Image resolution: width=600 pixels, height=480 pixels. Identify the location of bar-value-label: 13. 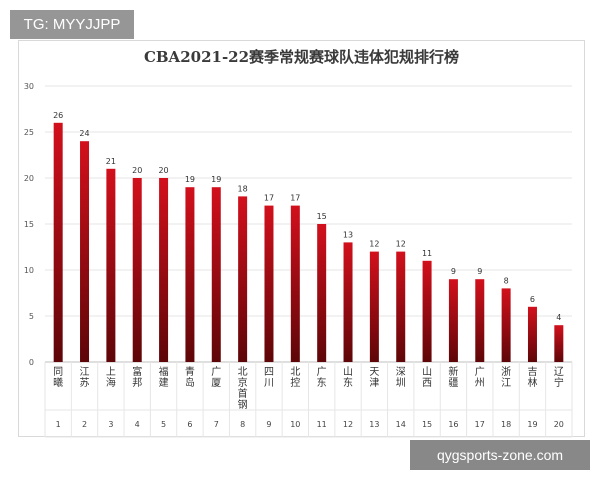
(348, 234).